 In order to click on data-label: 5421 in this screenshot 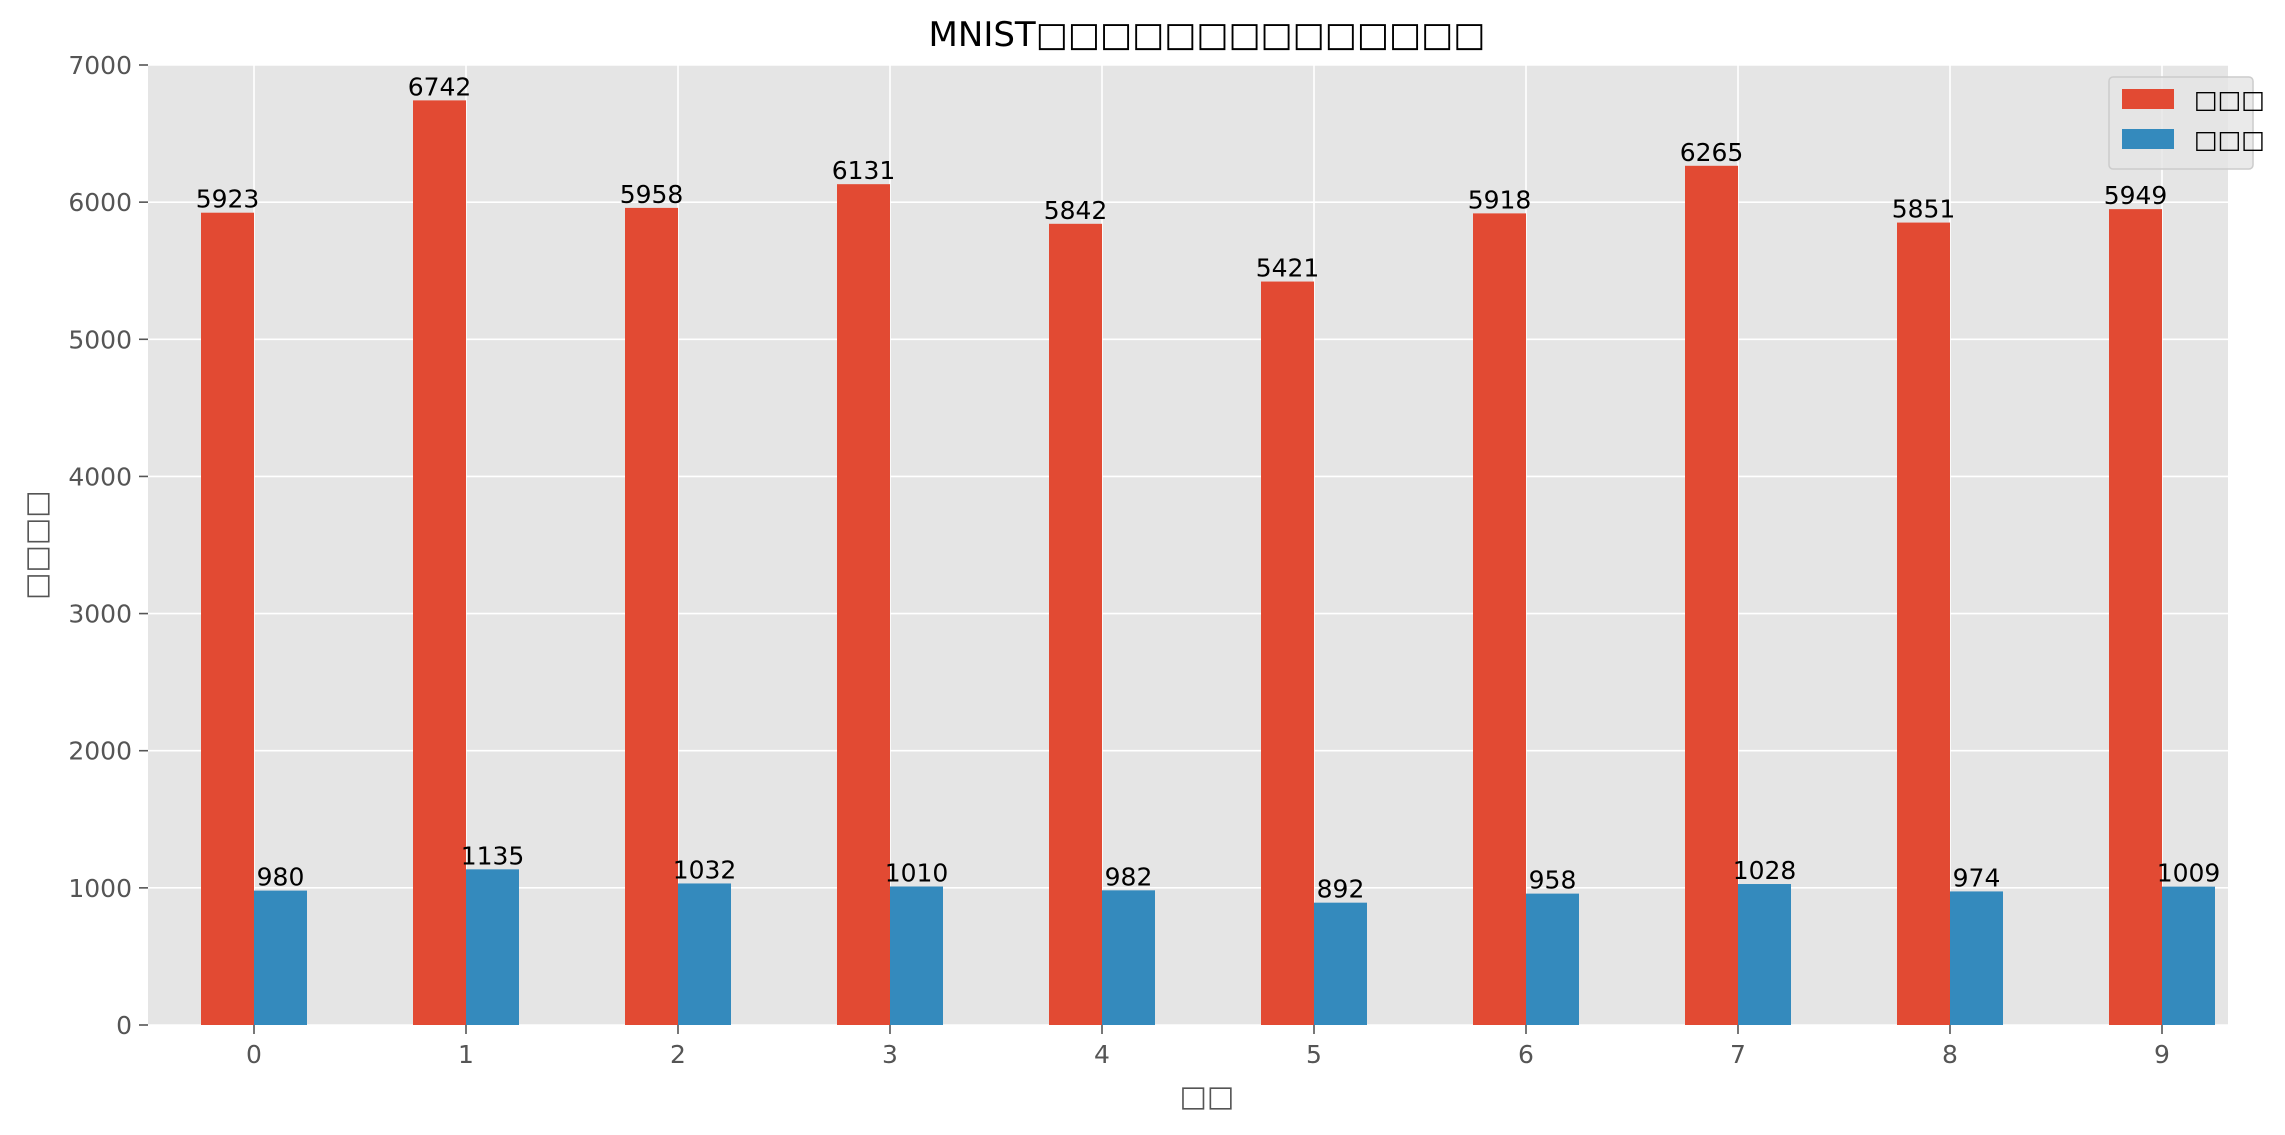, I will do `click(1288, 268)`.